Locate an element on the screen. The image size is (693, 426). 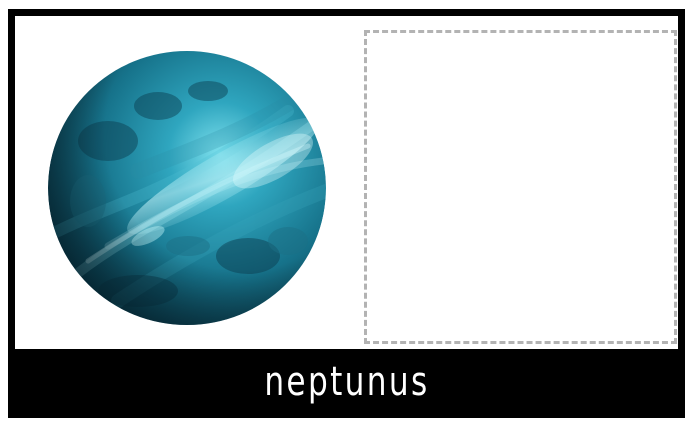
planet-name-label: neptunus is located at coordinates (346, 381).